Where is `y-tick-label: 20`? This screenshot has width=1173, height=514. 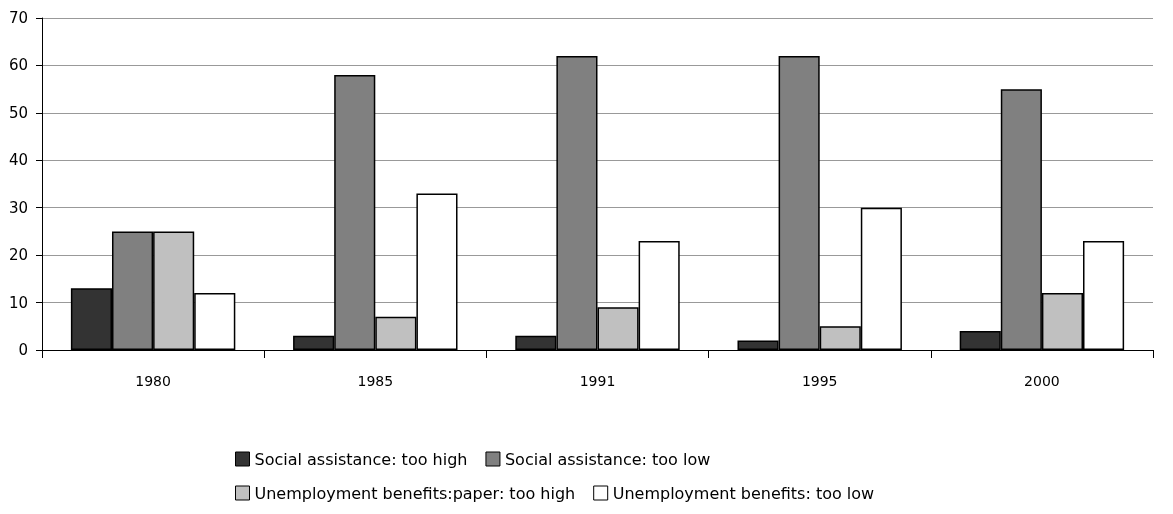
y-tick-label: 20 is located at coordinates (18, 255).